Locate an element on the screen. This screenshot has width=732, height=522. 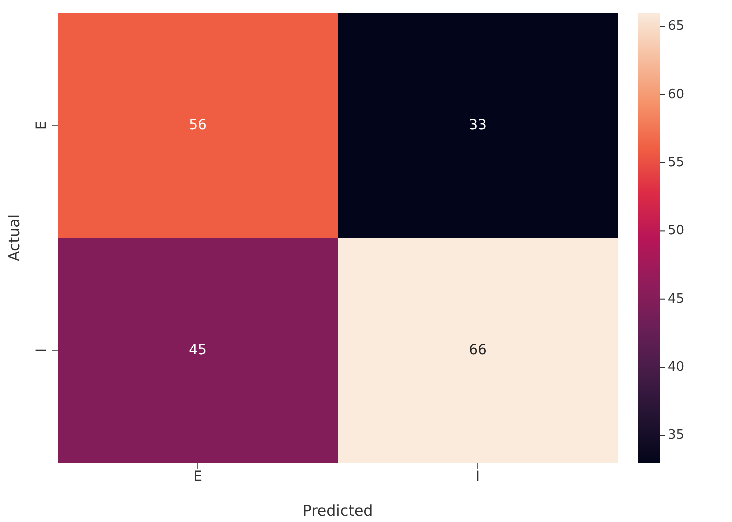
data-label: 66 is located at coordinates (478, 350).